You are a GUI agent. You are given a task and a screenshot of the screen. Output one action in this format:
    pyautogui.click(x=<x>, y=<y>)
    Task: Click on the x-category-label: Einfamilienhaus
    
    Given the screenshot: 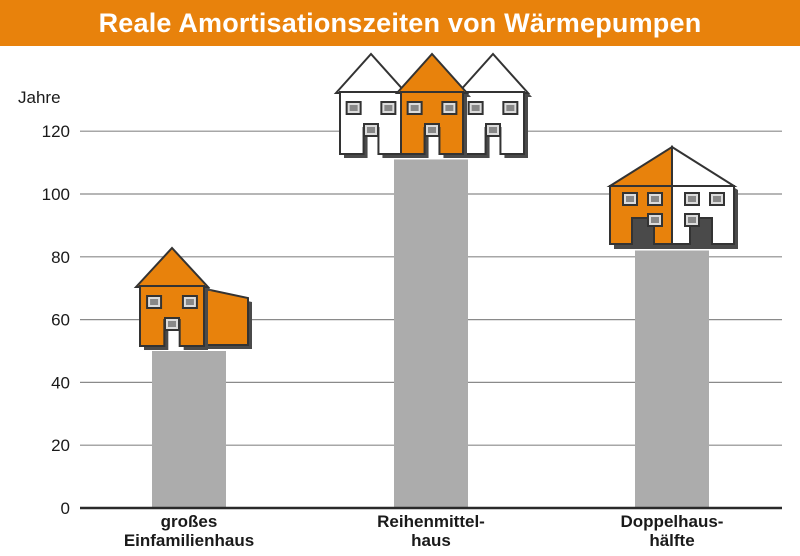 What is the action you would take?
    pyautogui.click(x=189, y=540)
    